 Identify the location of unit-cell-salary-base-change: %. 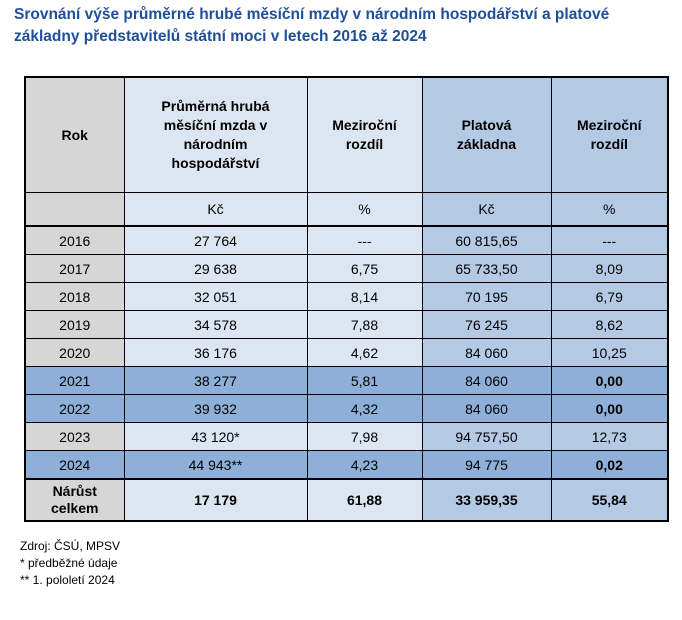
(609, 209).